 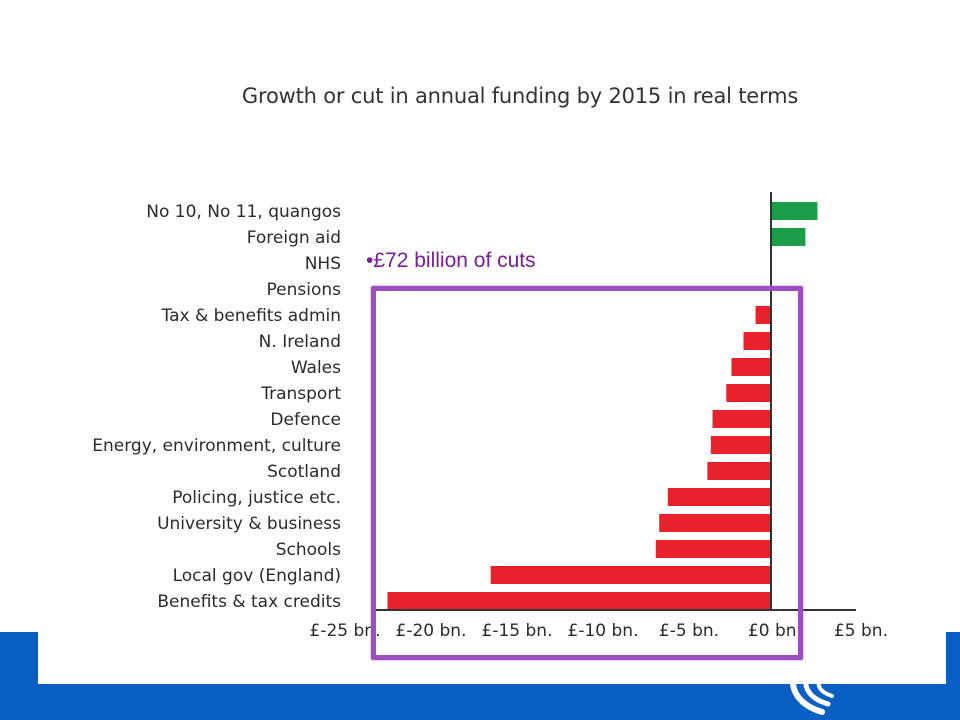 What do you see at coordinates (243, 212) in the screenshot?
I see `category-label: No 10, No 11, quangos` at bounding box center [243, 212].